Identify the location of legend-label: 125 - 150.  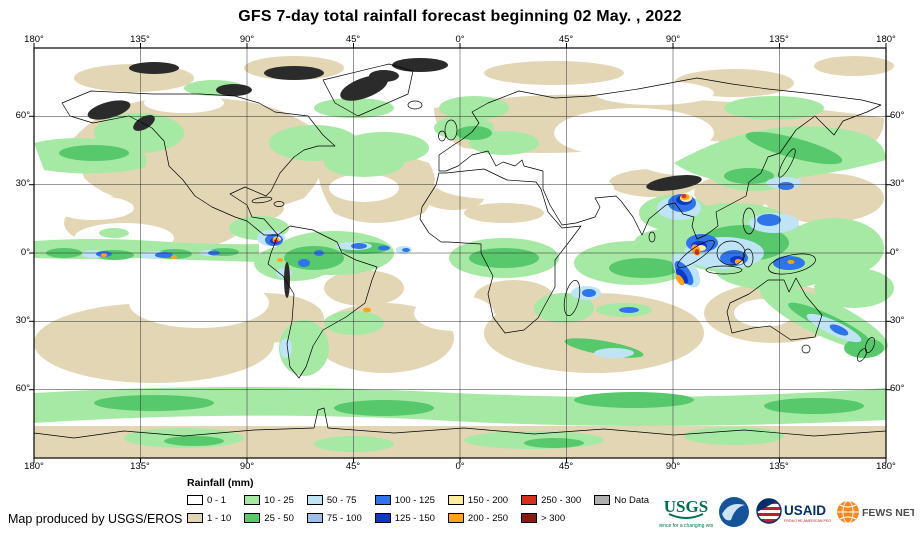
(414, 518).